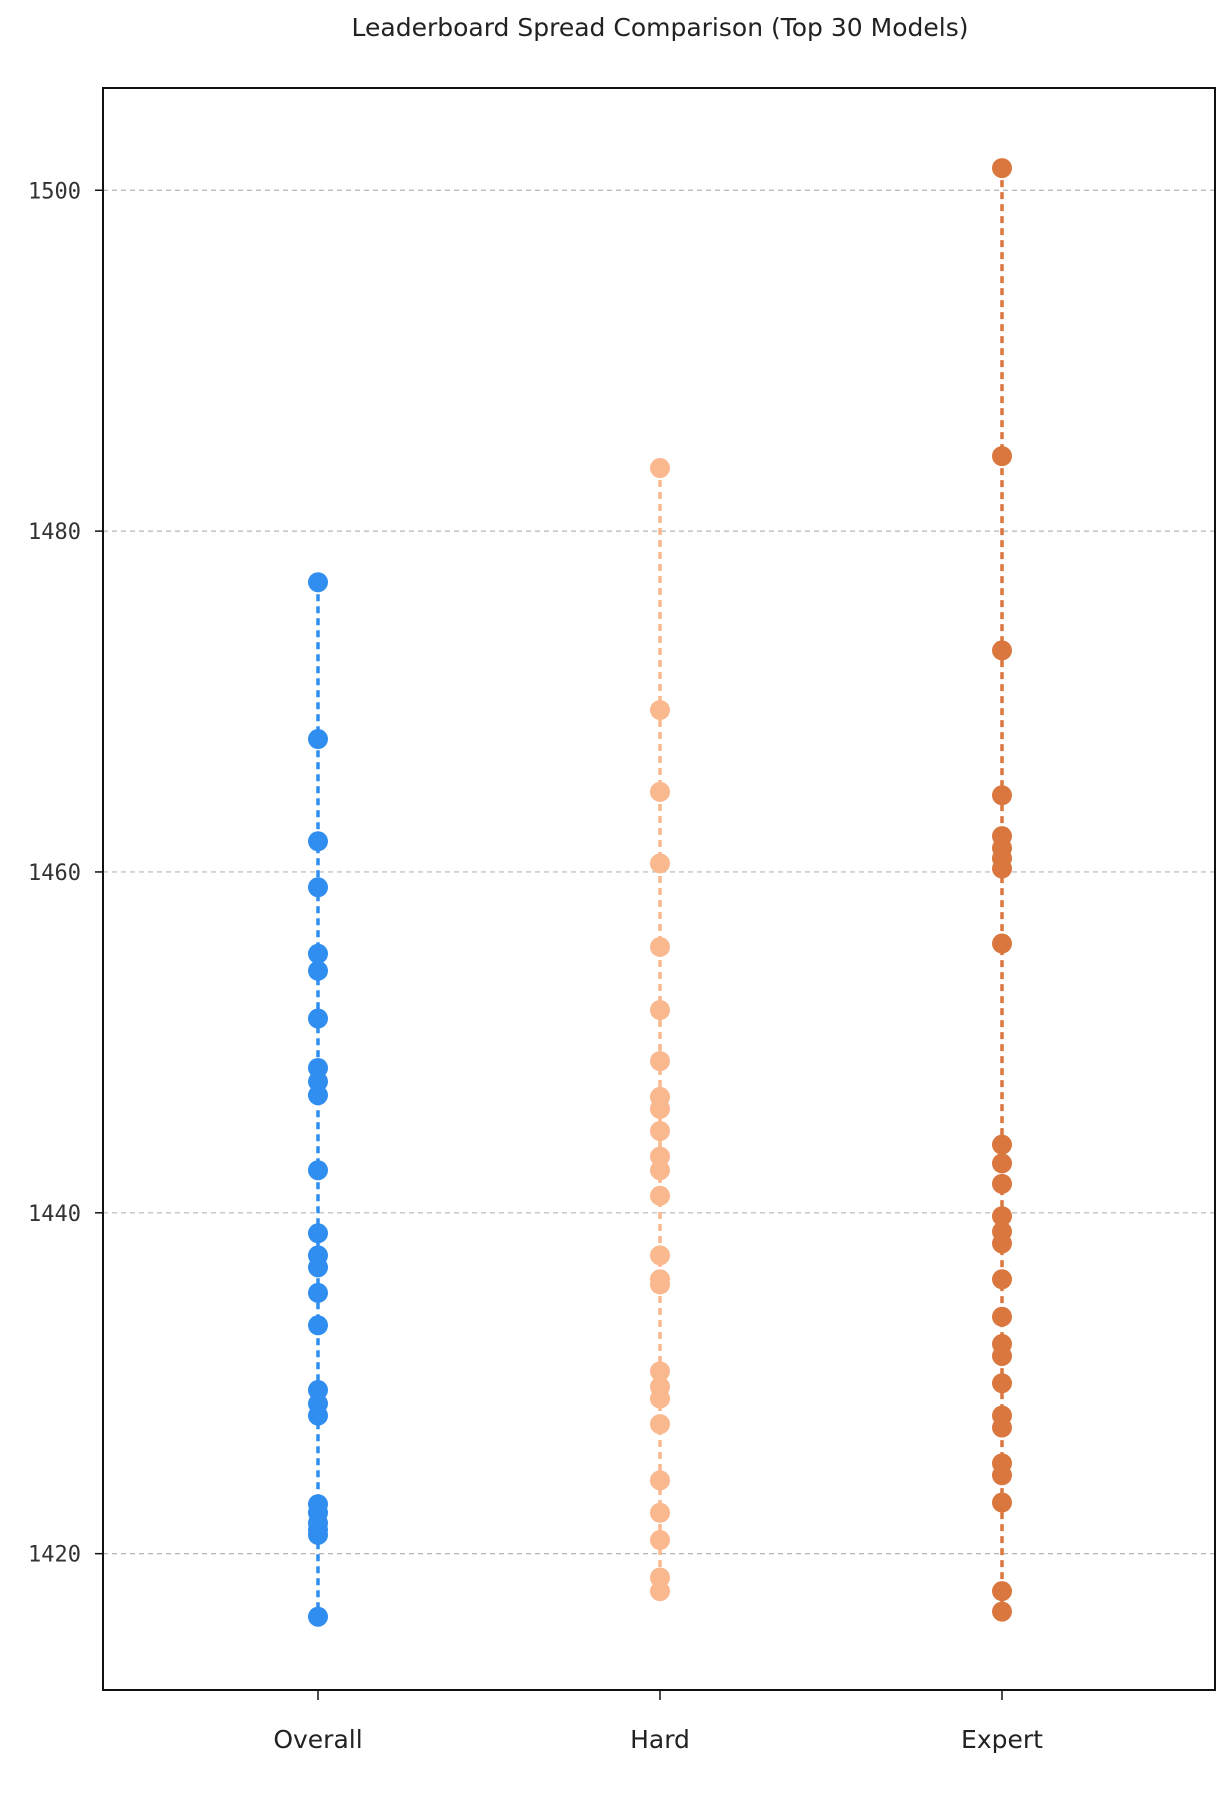 Image resolution: width=1232 pixels, height=1793 pixels. I want to click on x-tick-label-hard: Hard, so click(660, 1739).